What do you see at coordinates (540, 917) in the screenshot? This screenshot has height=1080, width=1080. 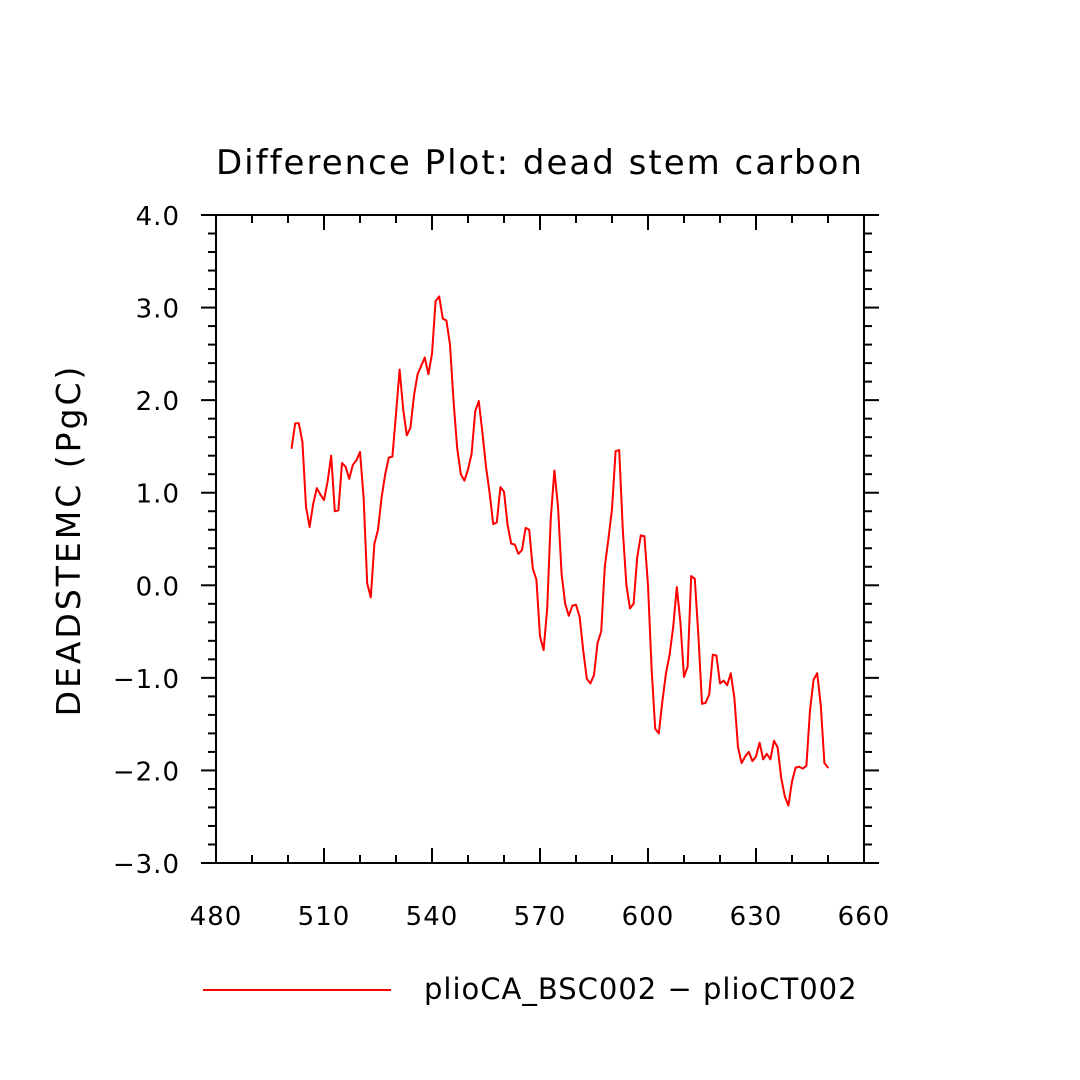 I see `x-tick-labels: 480 510 540 570 600 630 660` at bounding box center [540, 917].